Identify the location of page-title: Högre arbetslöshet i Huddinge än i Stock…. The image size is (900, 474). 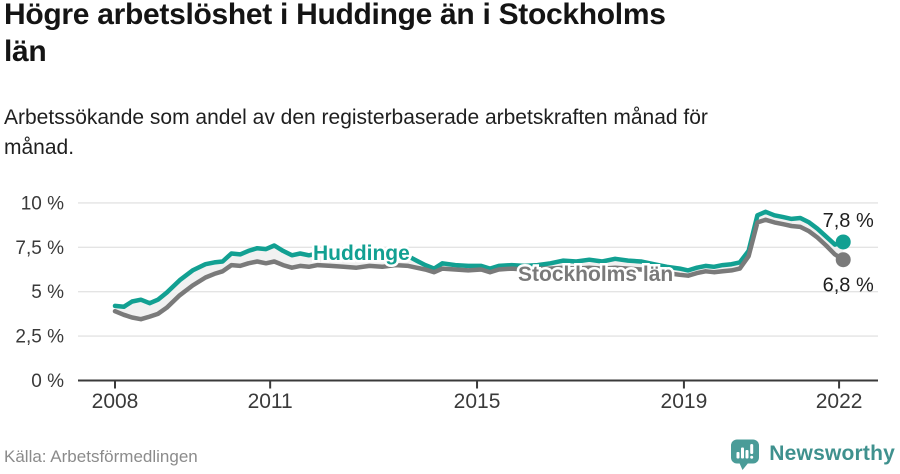
(335, 35).